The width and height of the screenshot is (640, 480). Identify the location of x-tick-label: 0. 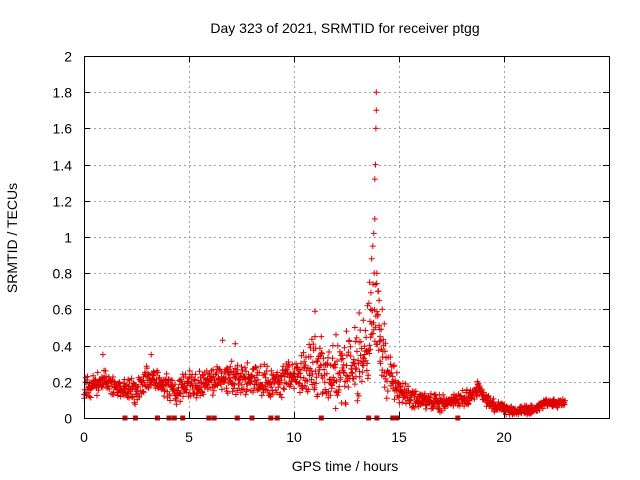
(84, 437).